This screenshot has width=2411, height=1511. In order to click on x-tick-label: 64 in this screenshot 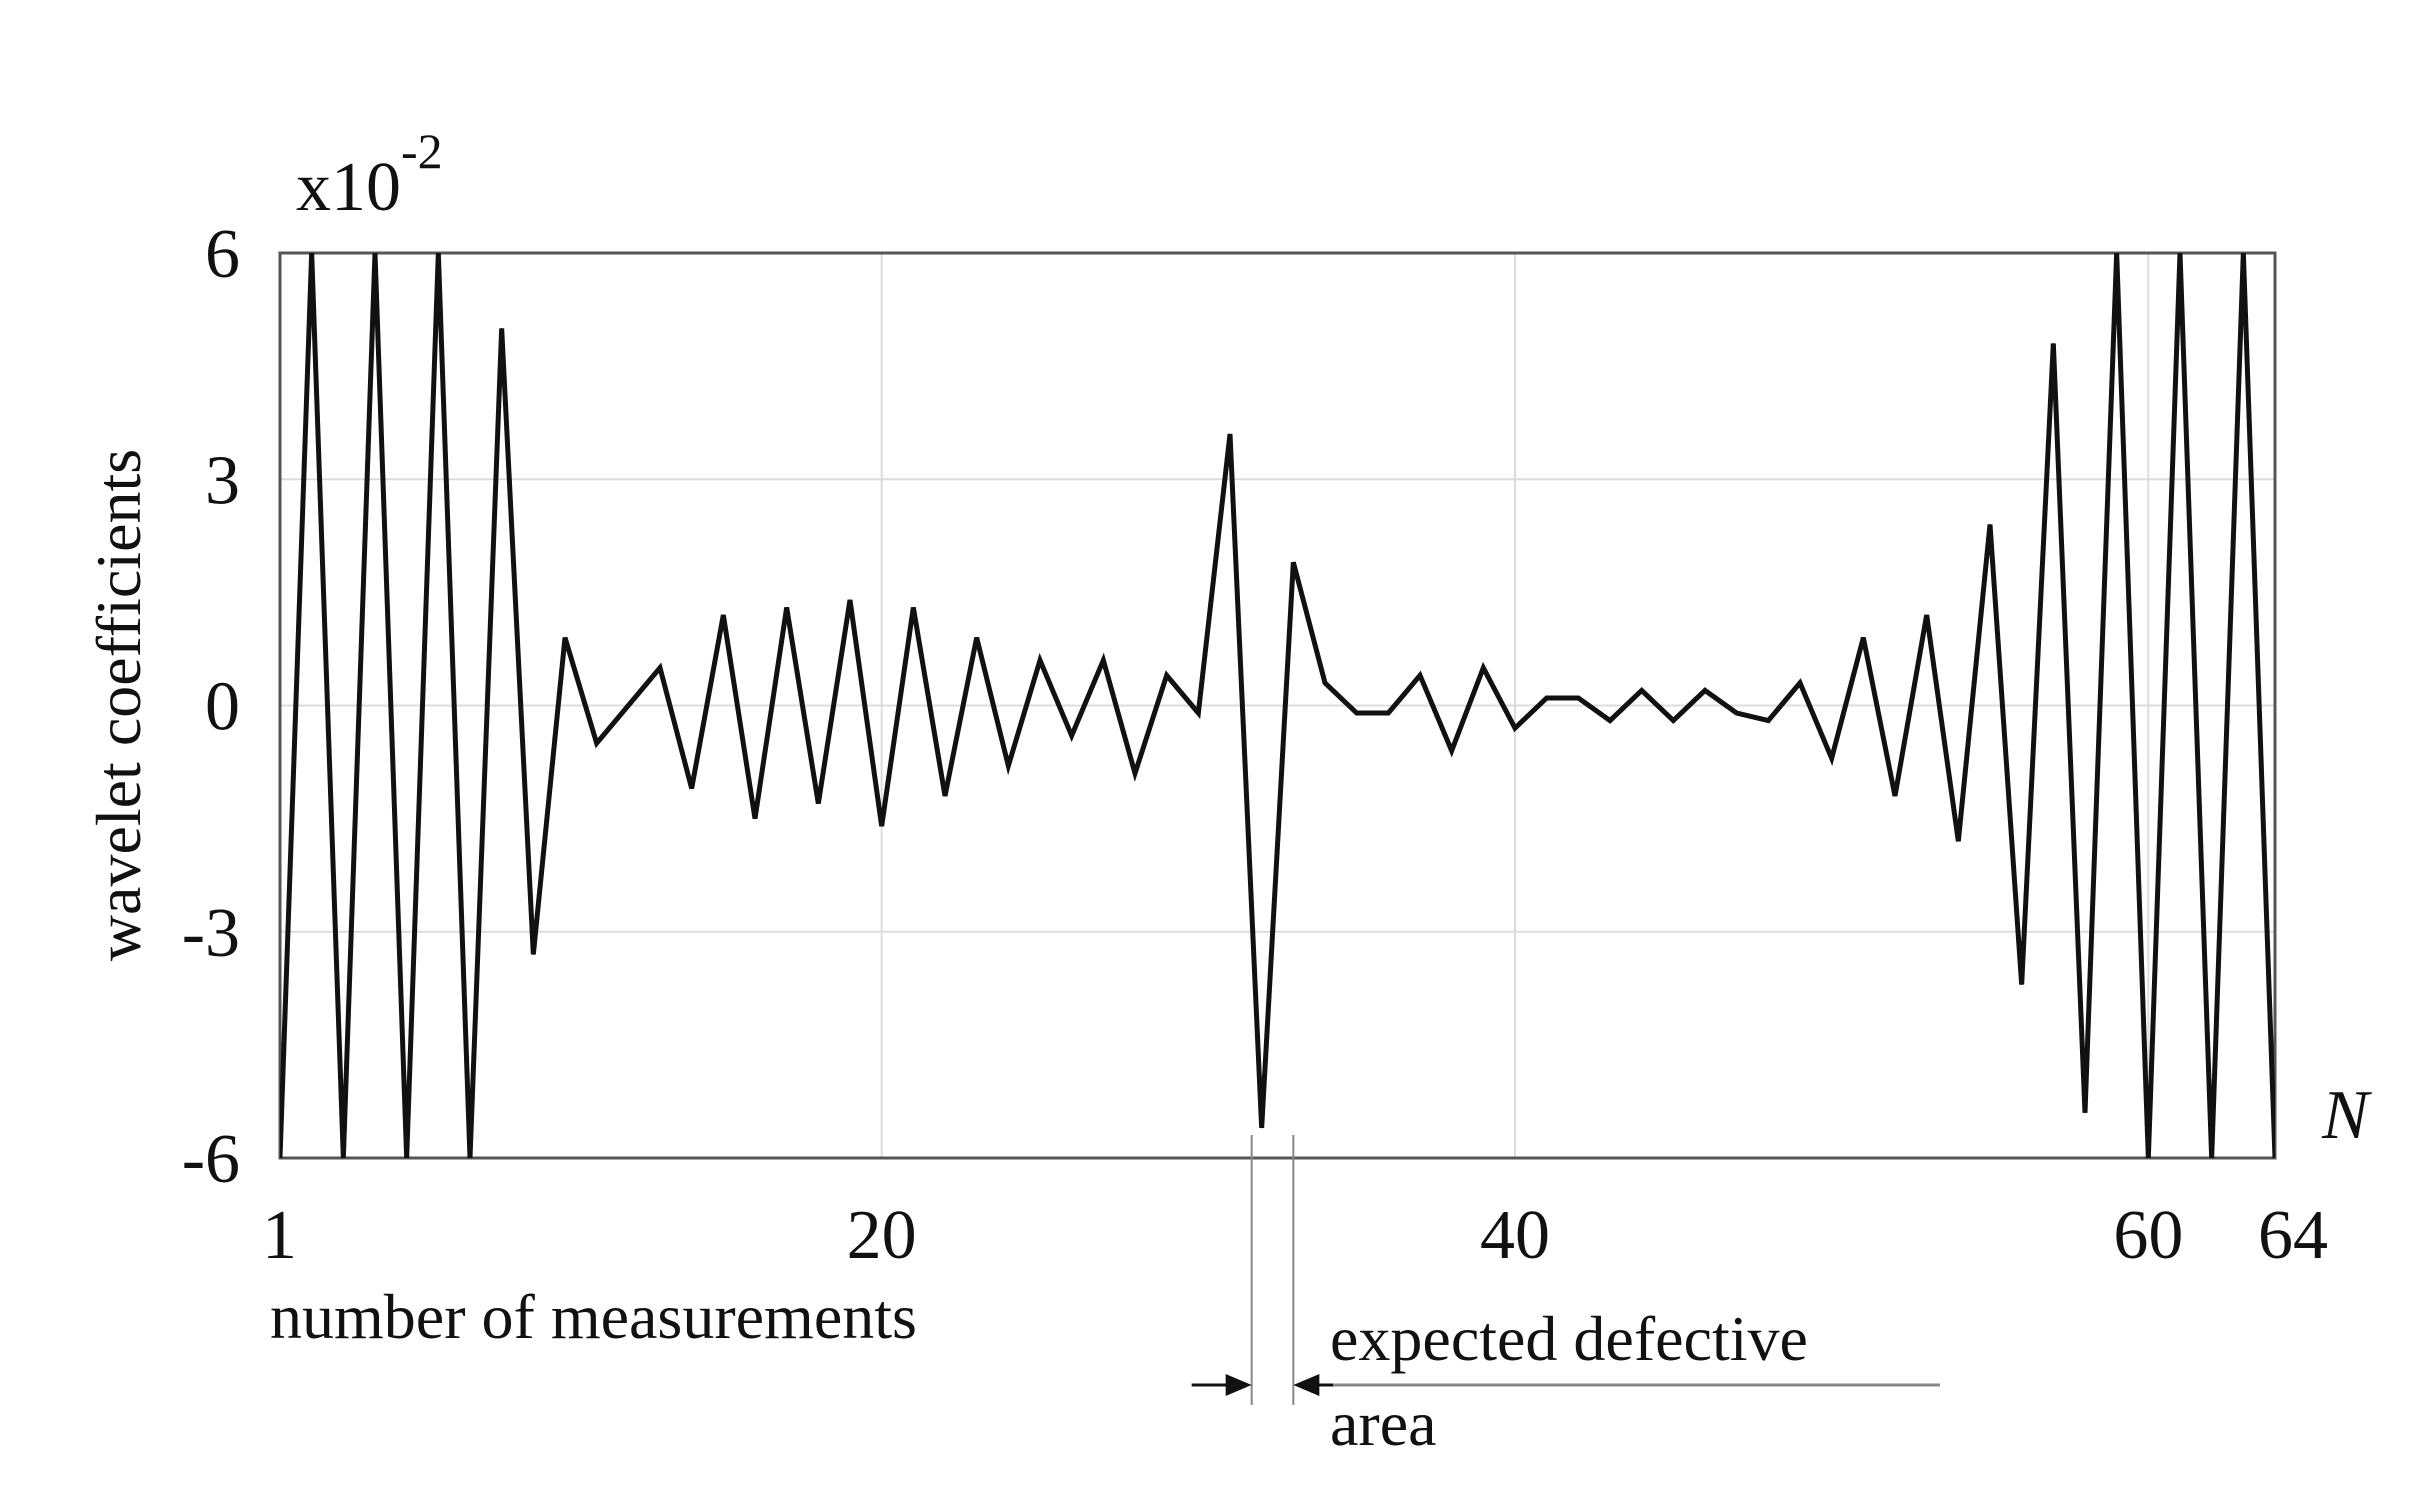, I will do `click(2293, 1235)`.